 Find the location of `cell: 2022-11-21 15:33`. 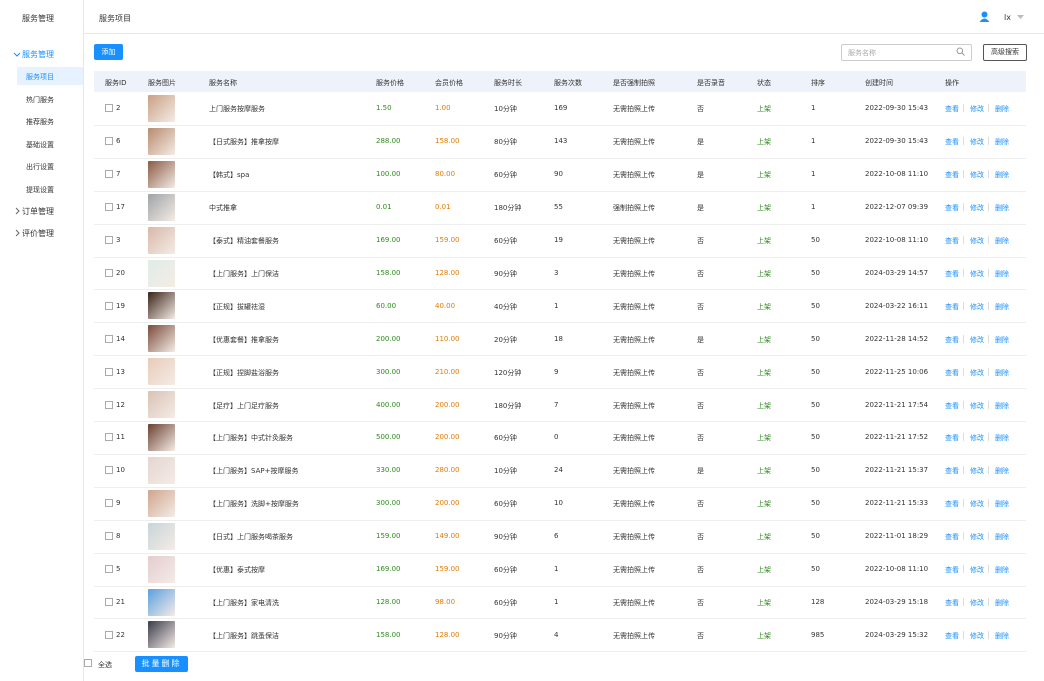

cell: 2022-11-21 15:33 is located at coordinates (897, 503).